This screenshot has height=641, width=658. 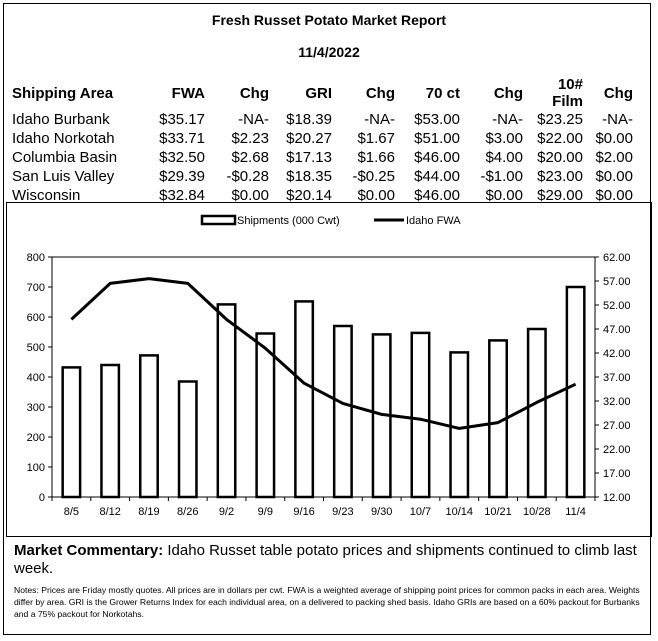 What do you see at coordinates (148, 512) in the screenshot?
I see `x-axis-tick-label: 8/19` at bounding box center [148, 512].